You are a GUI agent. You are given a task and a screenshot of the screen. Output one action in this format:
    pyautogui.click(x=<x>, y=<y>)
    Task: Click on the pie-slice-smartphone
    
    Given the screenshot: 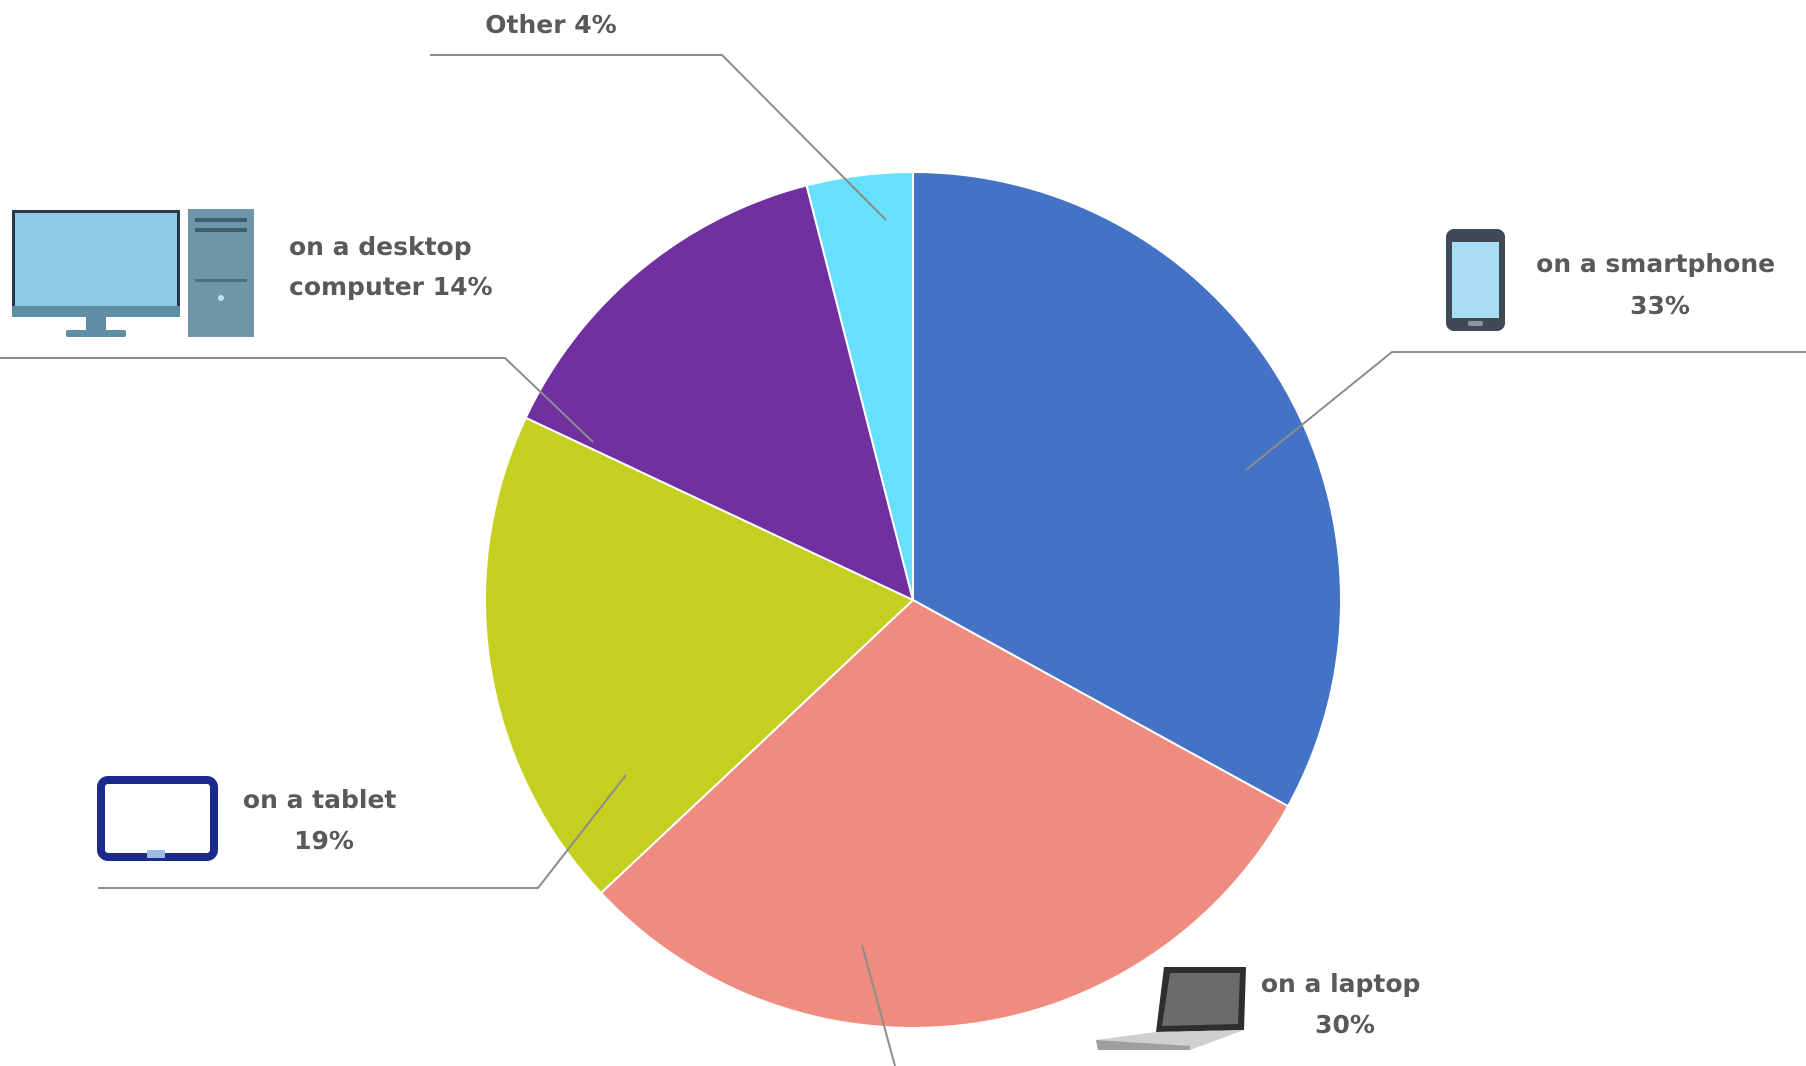 What is the action you would take?
    pyautogui.click(x=1127, y=489)
    